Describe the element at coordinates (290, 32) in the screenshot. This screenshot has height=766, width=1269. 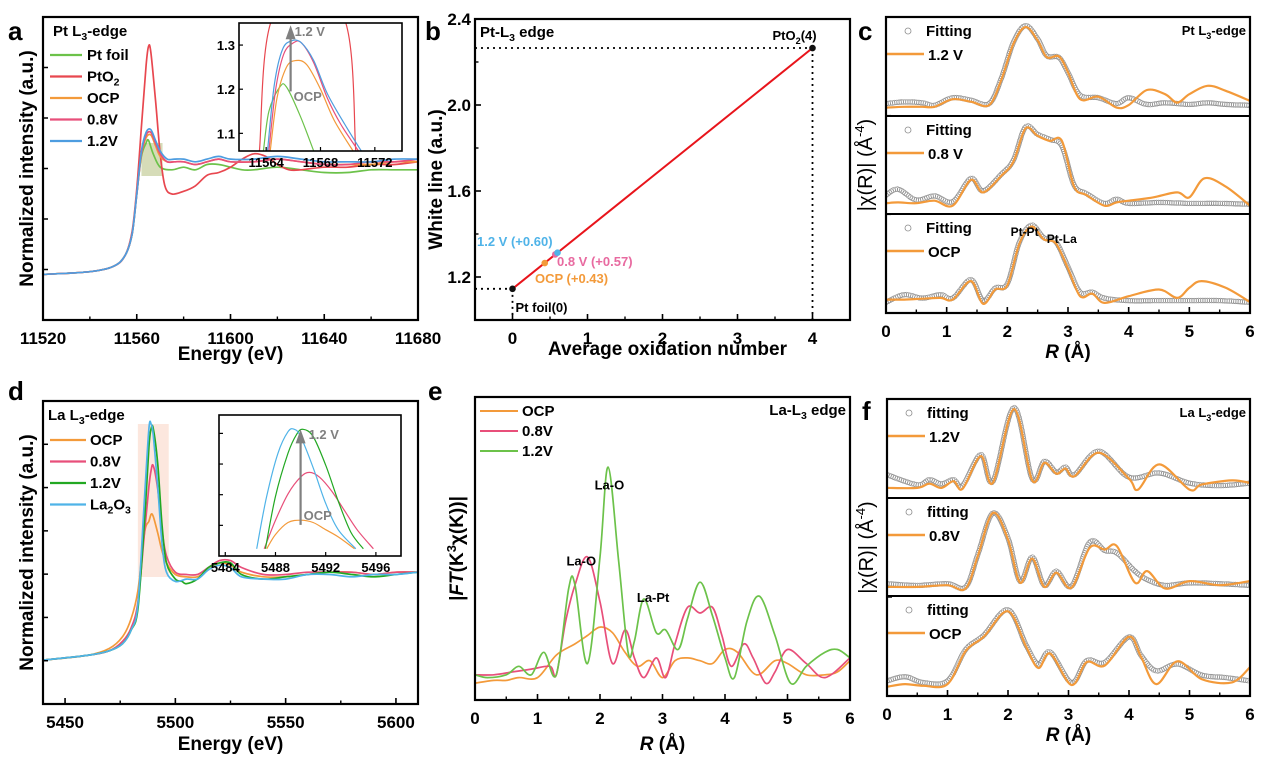
I see `arrow-head` at that location.